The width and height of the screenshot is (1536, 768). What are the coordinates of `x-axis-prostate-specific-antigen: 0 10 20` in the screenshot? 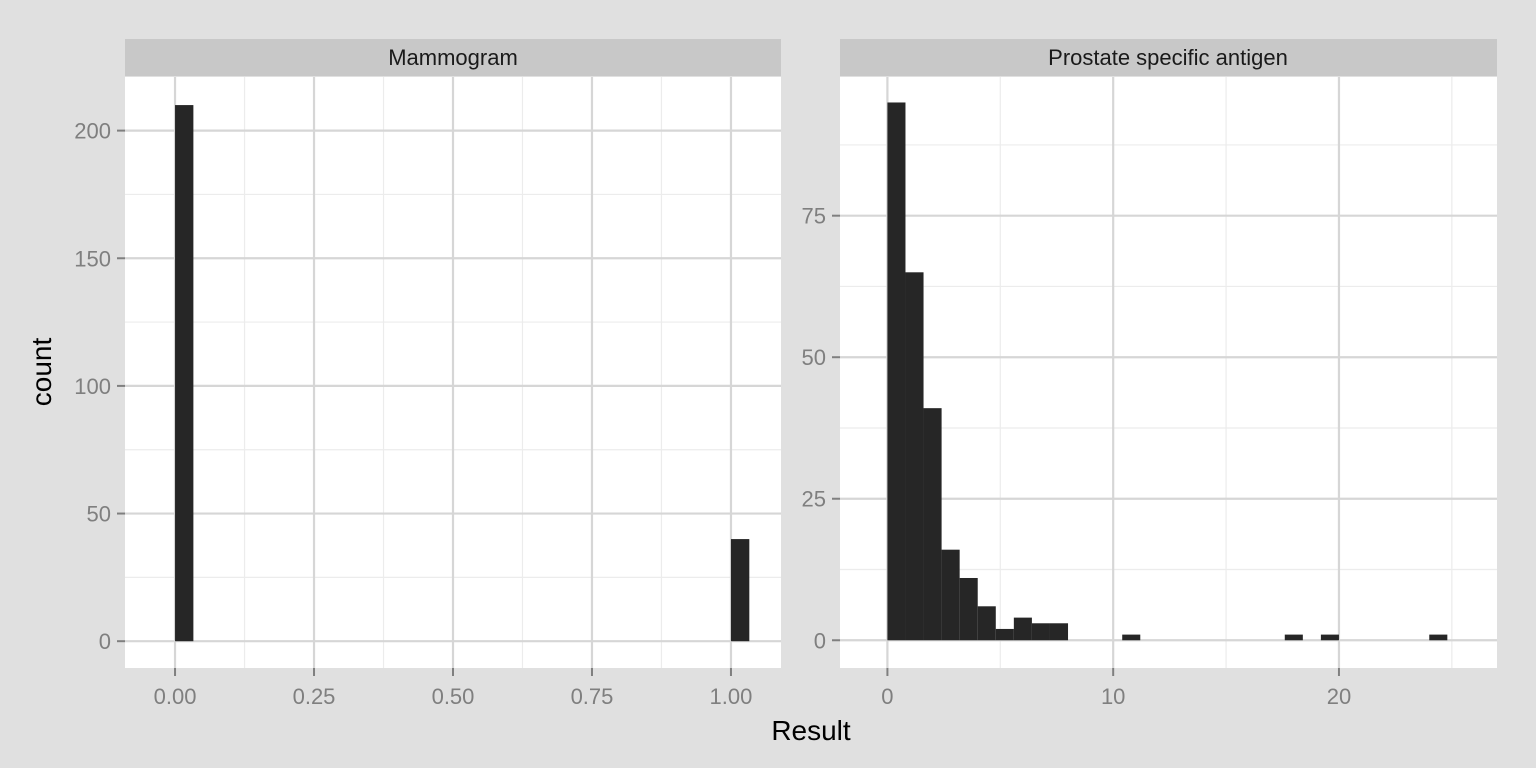 It's located at (1116, 688).